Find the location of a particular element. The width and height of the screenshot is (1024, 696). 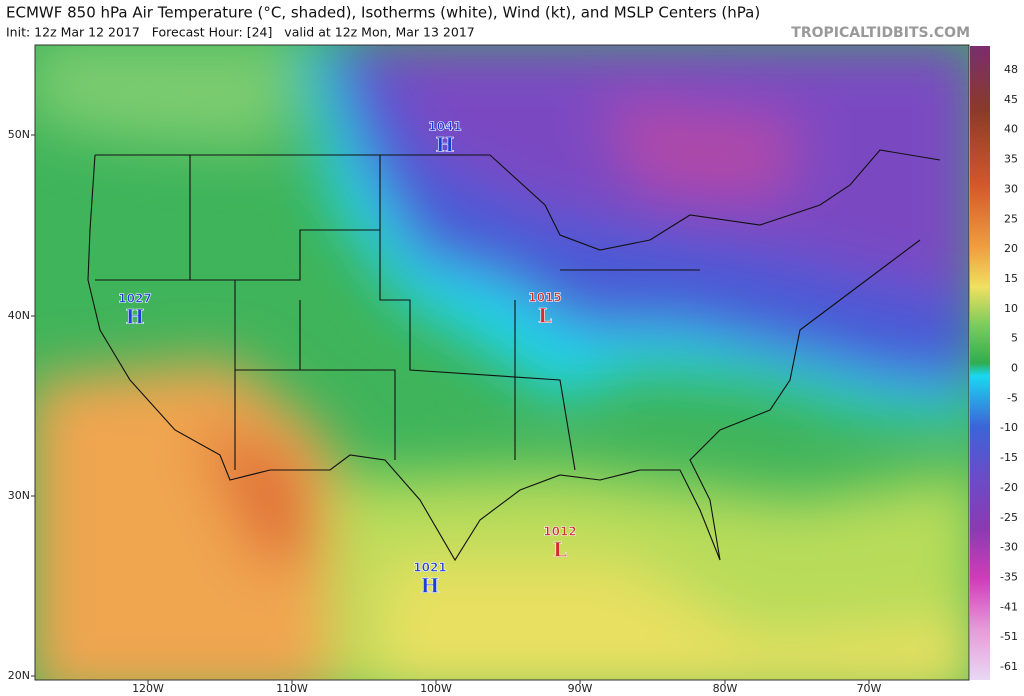

pressure-value: 1041 is located at coordinates (444, 127).